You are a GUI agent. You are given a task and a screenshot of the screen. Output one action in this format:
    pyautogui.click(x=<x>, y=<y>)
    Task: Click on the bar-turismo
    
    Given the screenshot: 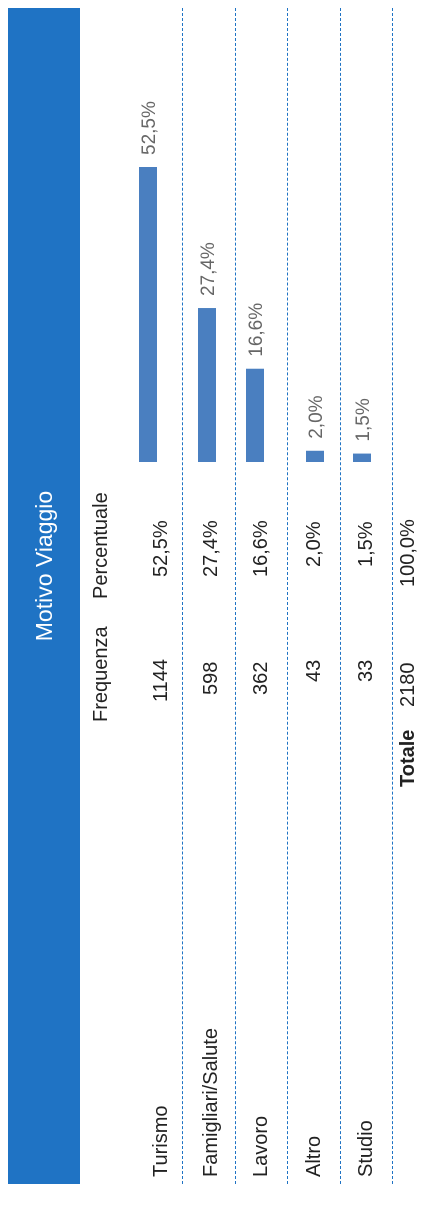 What is the action you would take?
    pyautogui.click(x=148, y=314)
    